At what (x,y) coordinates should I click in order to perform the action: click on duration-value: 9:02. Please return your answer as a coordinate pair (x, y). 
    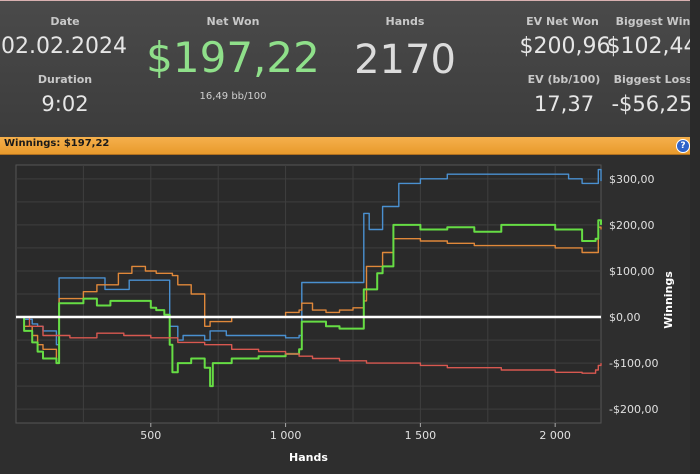
    Looking at the image, I should click on (65, 104).